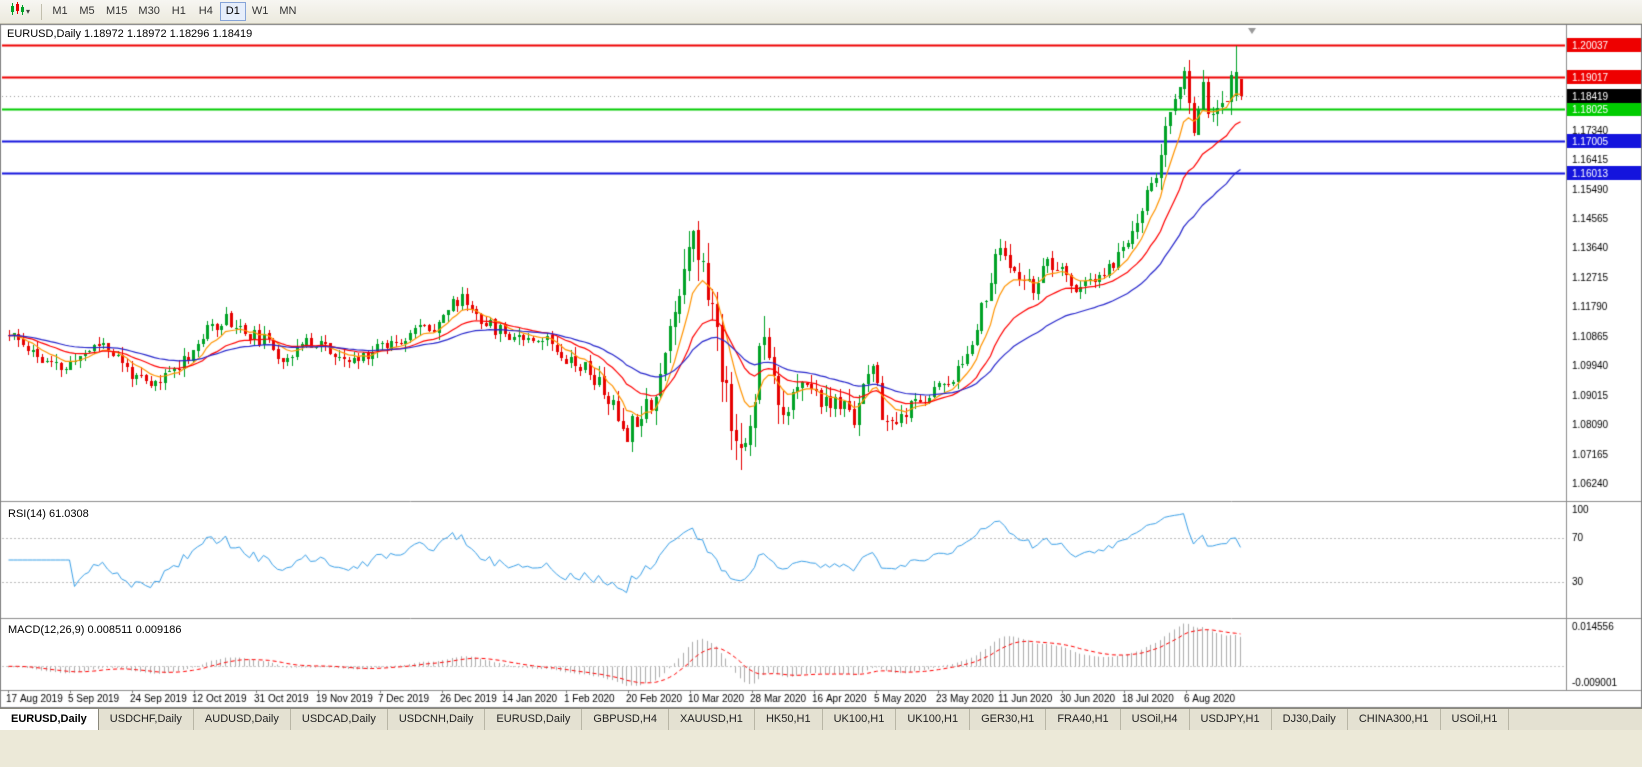 The height and width of the screenshot is (767, 1642). I want to click on tab-gbpusd-h4: GBPUSD,H4, so click(625, 719).